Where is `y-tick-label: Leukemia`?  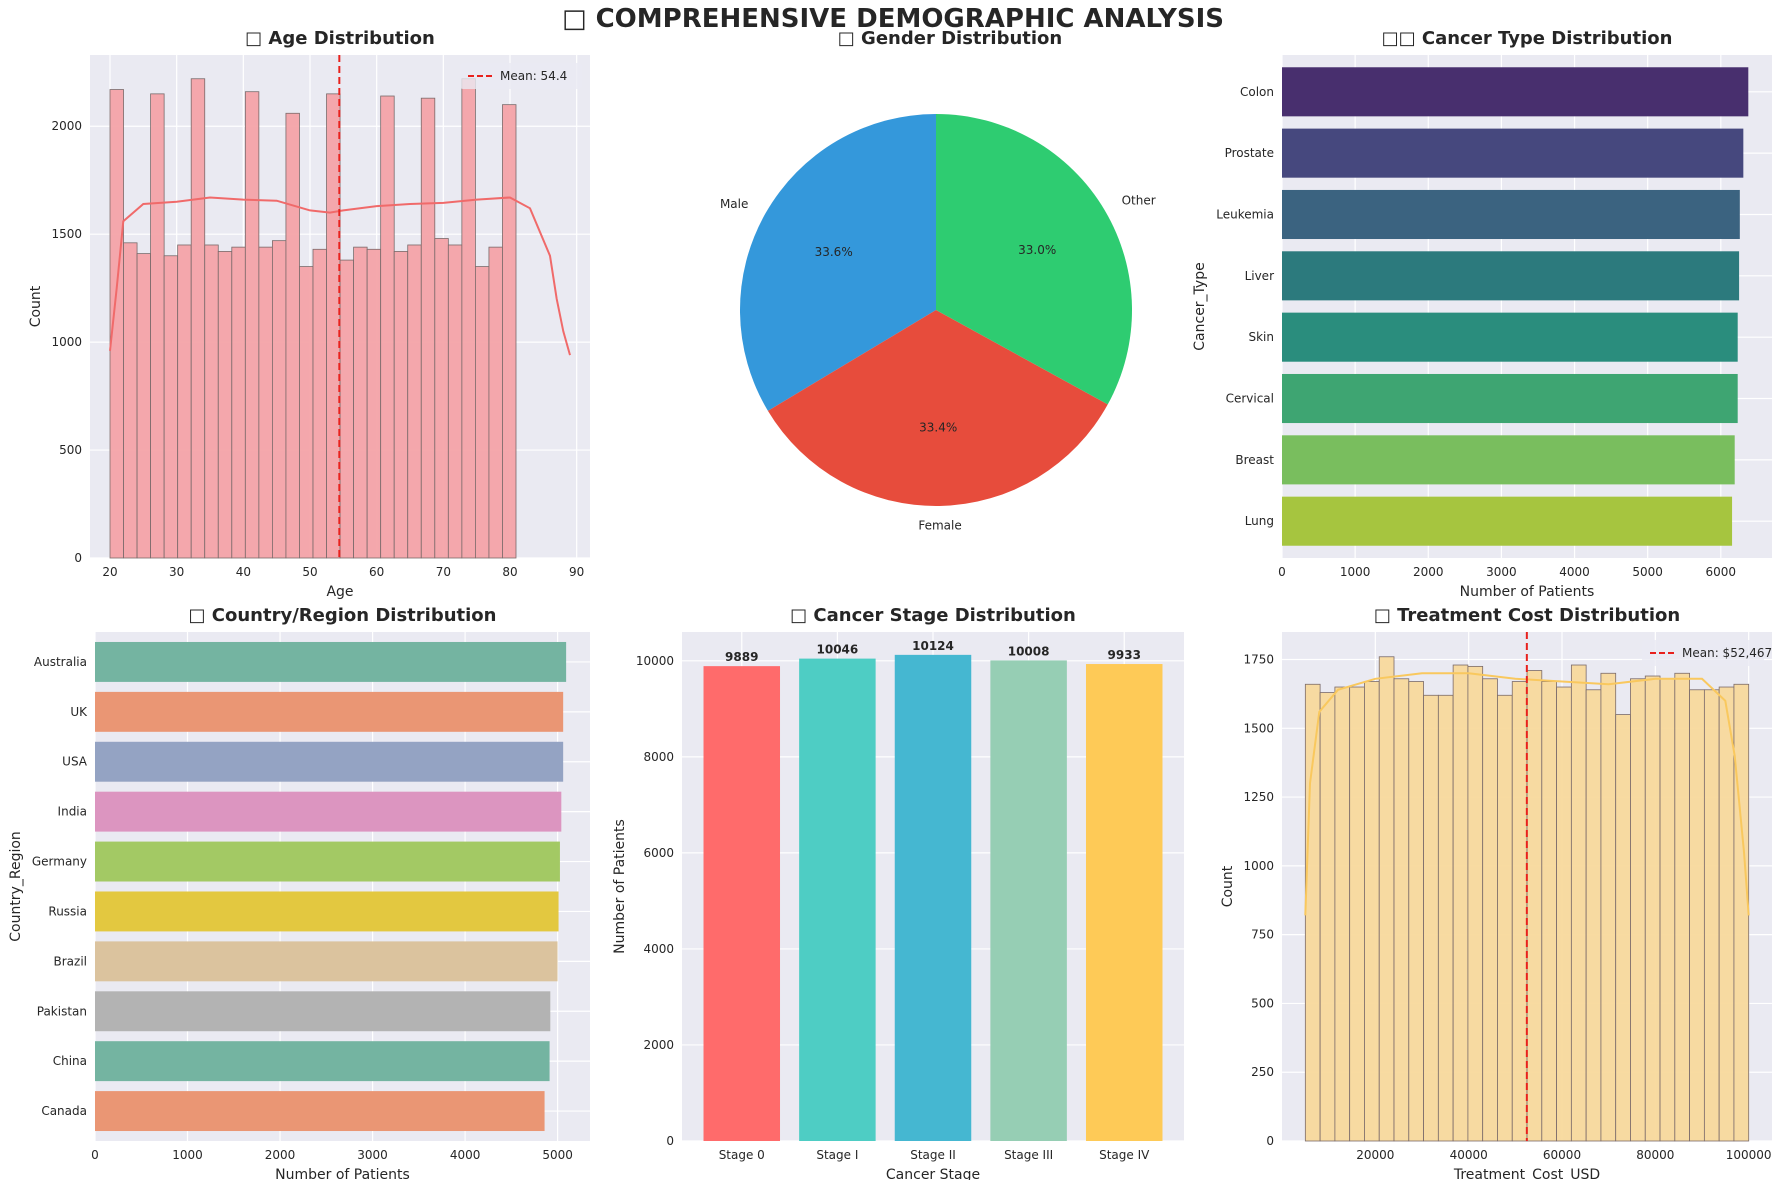
y-tick-label: Leukemia is located at coordinates (1245, 214).